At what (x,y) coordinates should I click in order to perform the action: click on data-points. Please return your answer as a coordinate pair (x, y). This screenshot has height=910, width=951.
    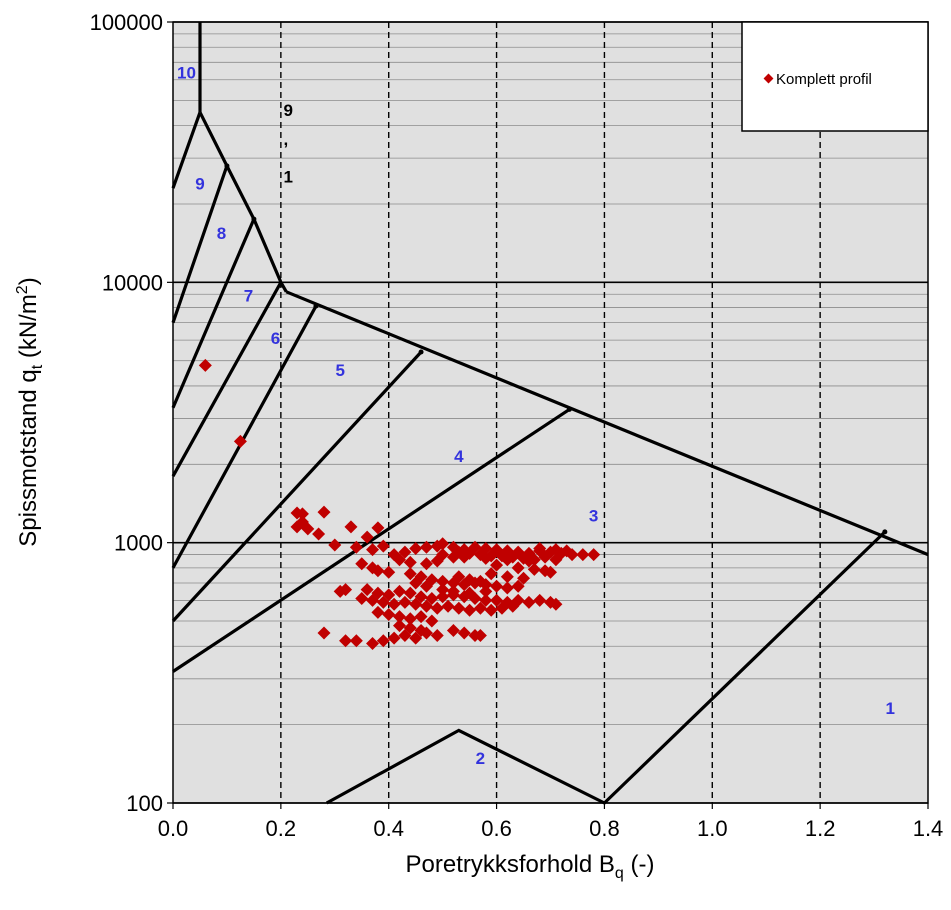
    Looking at the image, I should click on (399, 504).